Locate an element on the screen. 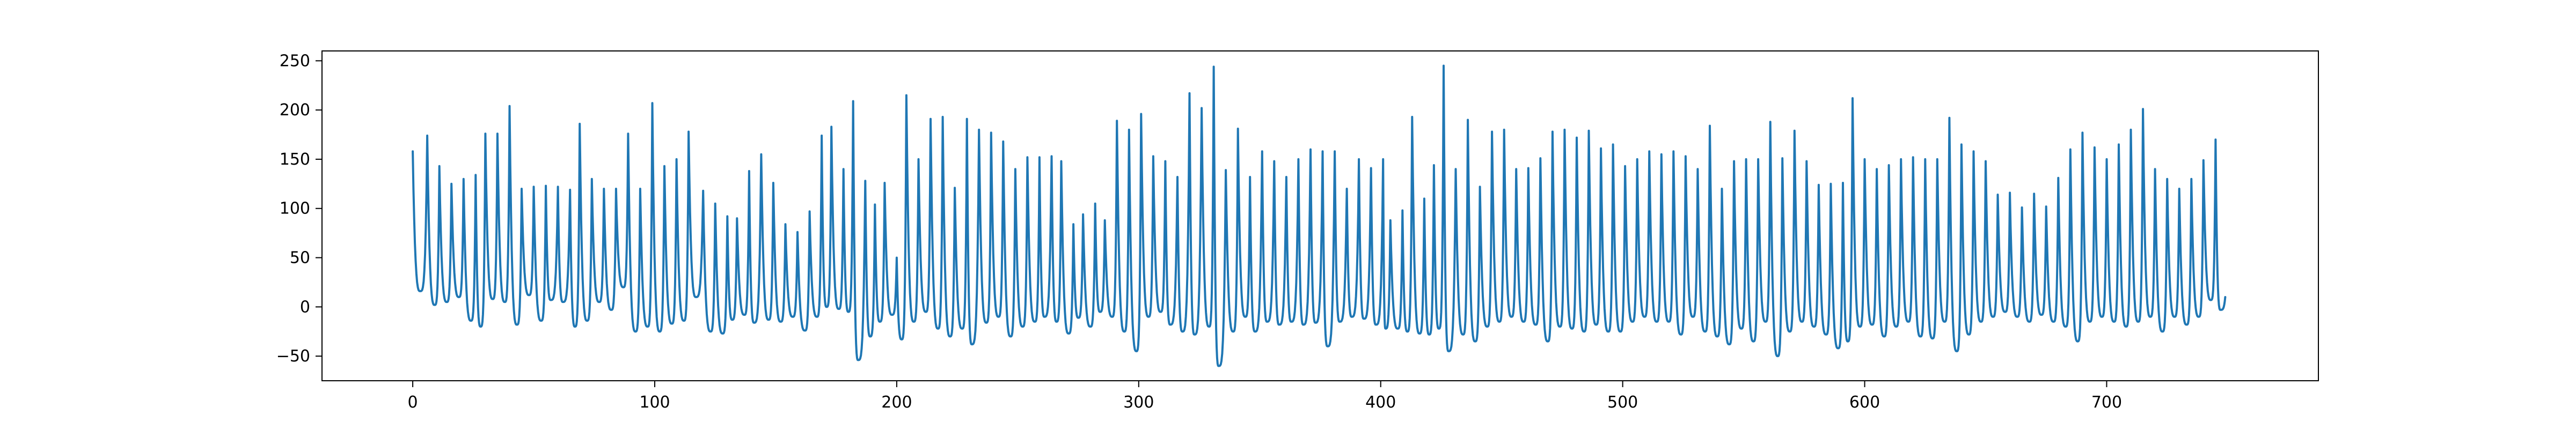 Image resolution: width=2576 pixels, height=429 pixels. y-axis: −50 0 50 100 150 200 250 is located at coordinates (299, 208).